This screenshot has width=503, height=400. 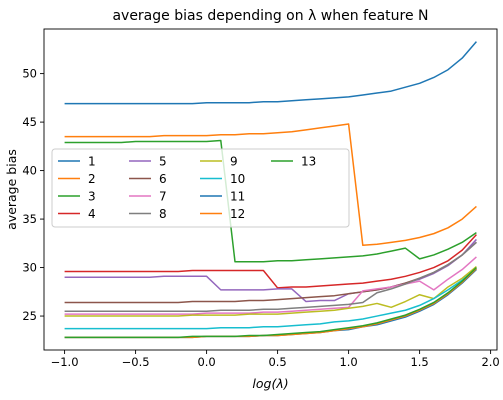 What do you see at coordinates (65, 362) in the screenshot?
I see `x-tick-label: −1.0` at bounding box center [65, 362].